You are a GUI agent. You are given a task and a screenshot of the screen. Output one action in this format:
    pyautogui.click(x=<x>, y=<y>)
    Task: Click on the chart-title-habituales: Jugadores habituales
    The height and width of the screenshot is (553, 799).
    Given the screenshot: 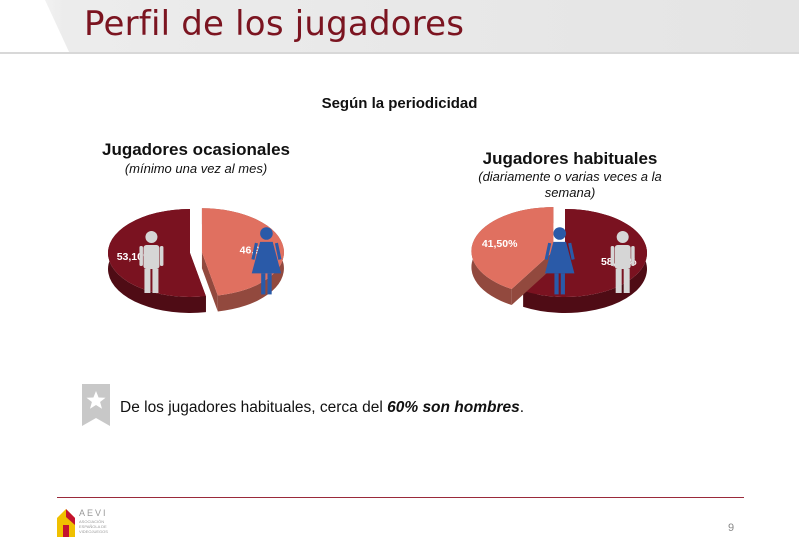 What is the action you would take?
    pyautogui.click(x=570, y=158)
    